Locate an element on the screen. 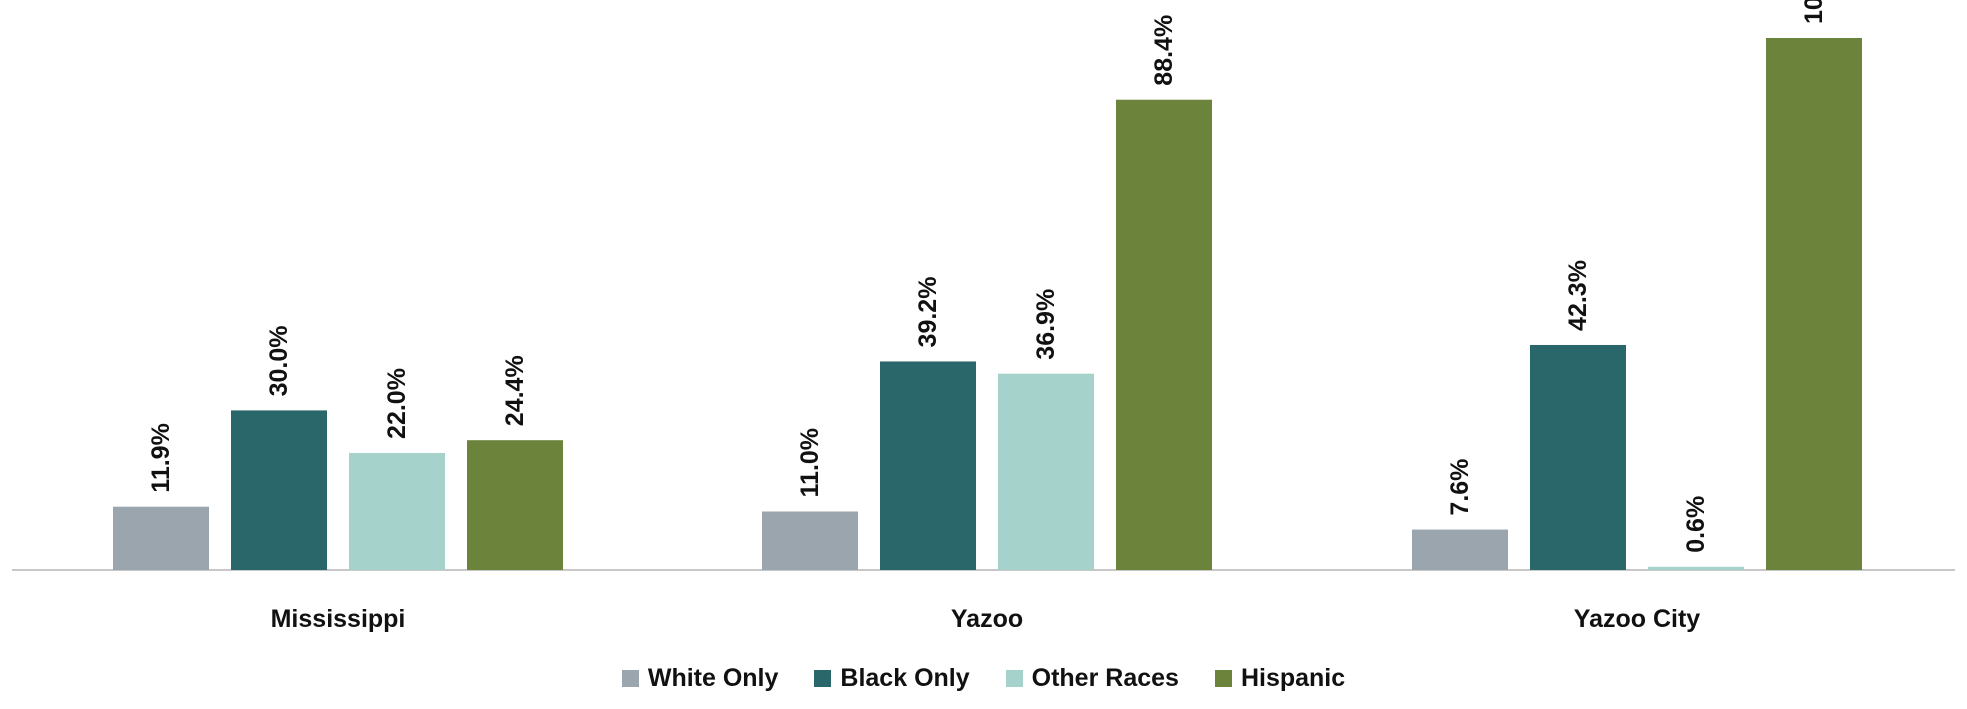  data-label: 11.9% is located at coordinates (161, 458).